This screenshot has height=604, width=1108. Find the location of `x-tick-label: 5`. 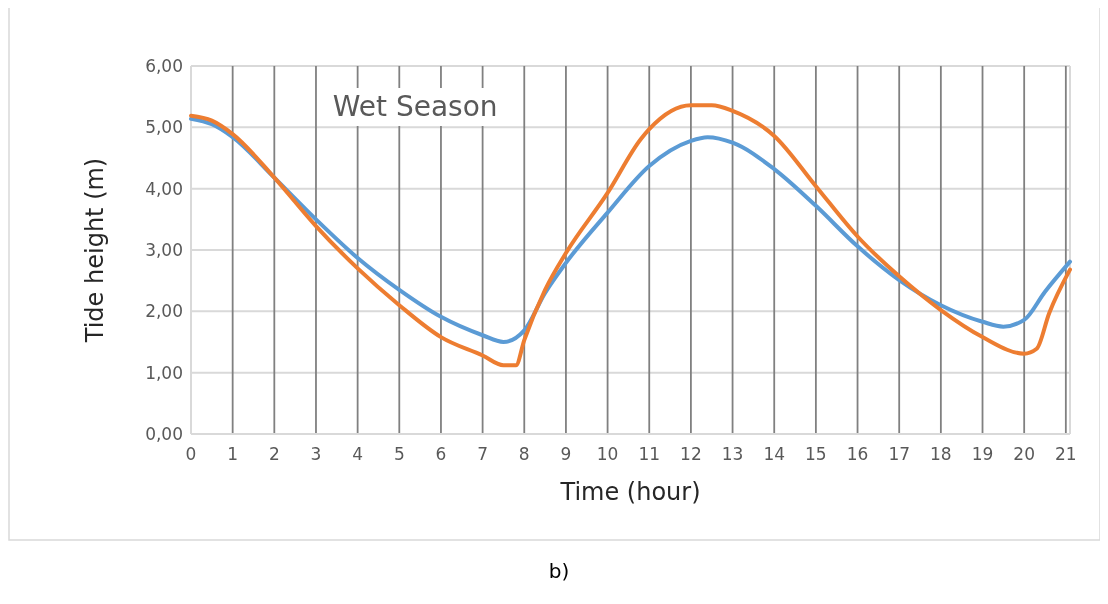

x-tick-label: 5 is located at coordinates (399, 454).